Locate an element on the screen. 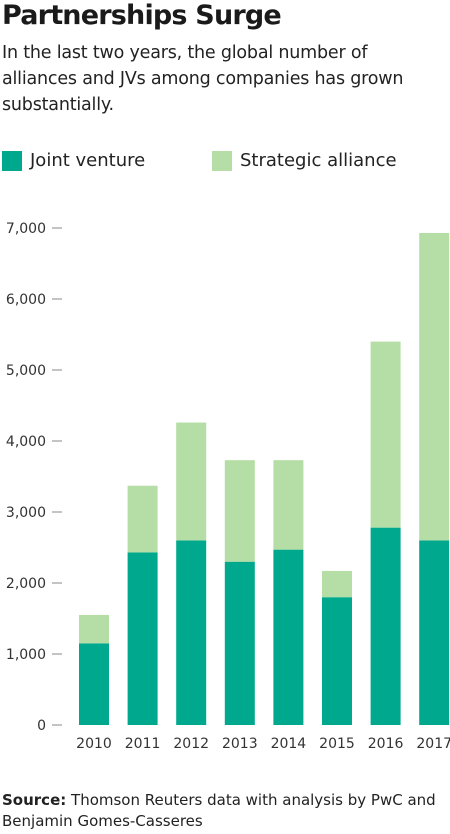 The image size is (450, 834). legend-swatch-joint-venture is located at coordinates (12, 160).